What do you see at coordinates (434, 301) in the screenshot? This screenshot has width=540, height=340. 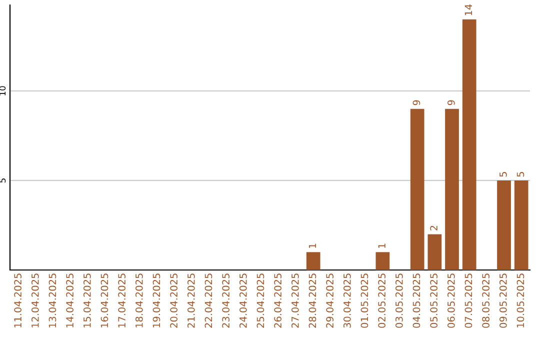 I see `x-tick-label: 05.05.2025` at bounding box center [434, 301].